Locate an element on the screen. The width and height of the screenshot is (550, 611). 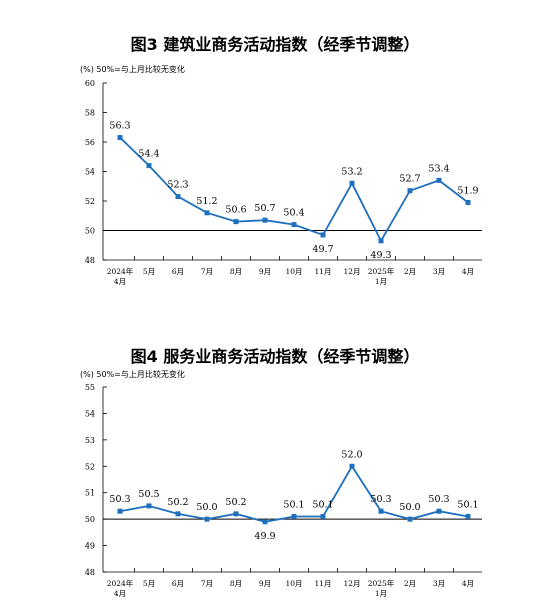
y-tick-label: 49 is located at coordinates (90, 546).